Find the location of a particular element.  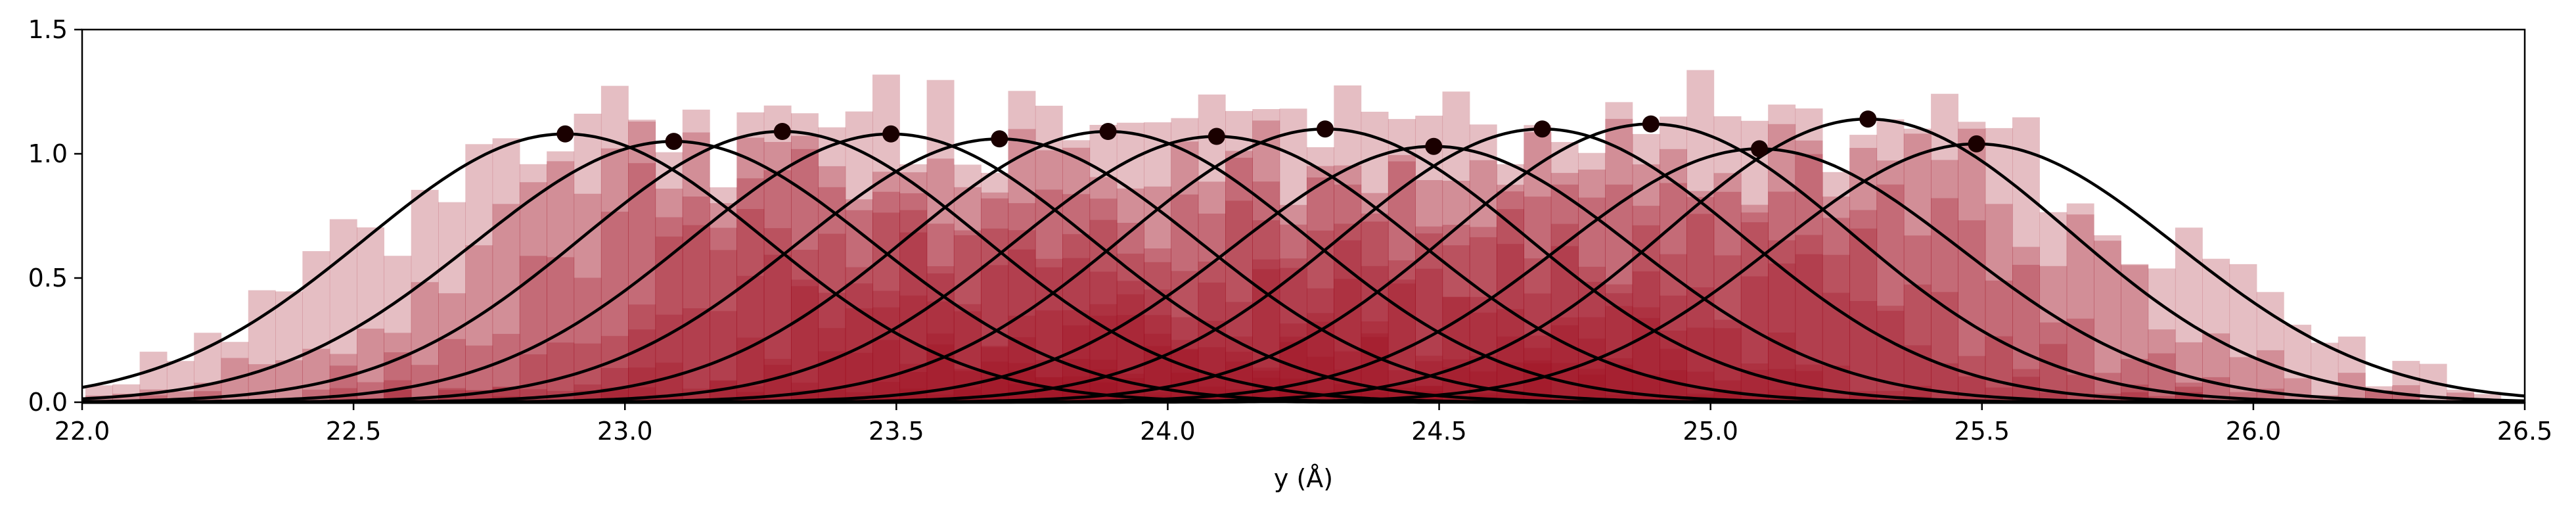

x-tick-label: 24.5 is located at coordinates (1439, 431).